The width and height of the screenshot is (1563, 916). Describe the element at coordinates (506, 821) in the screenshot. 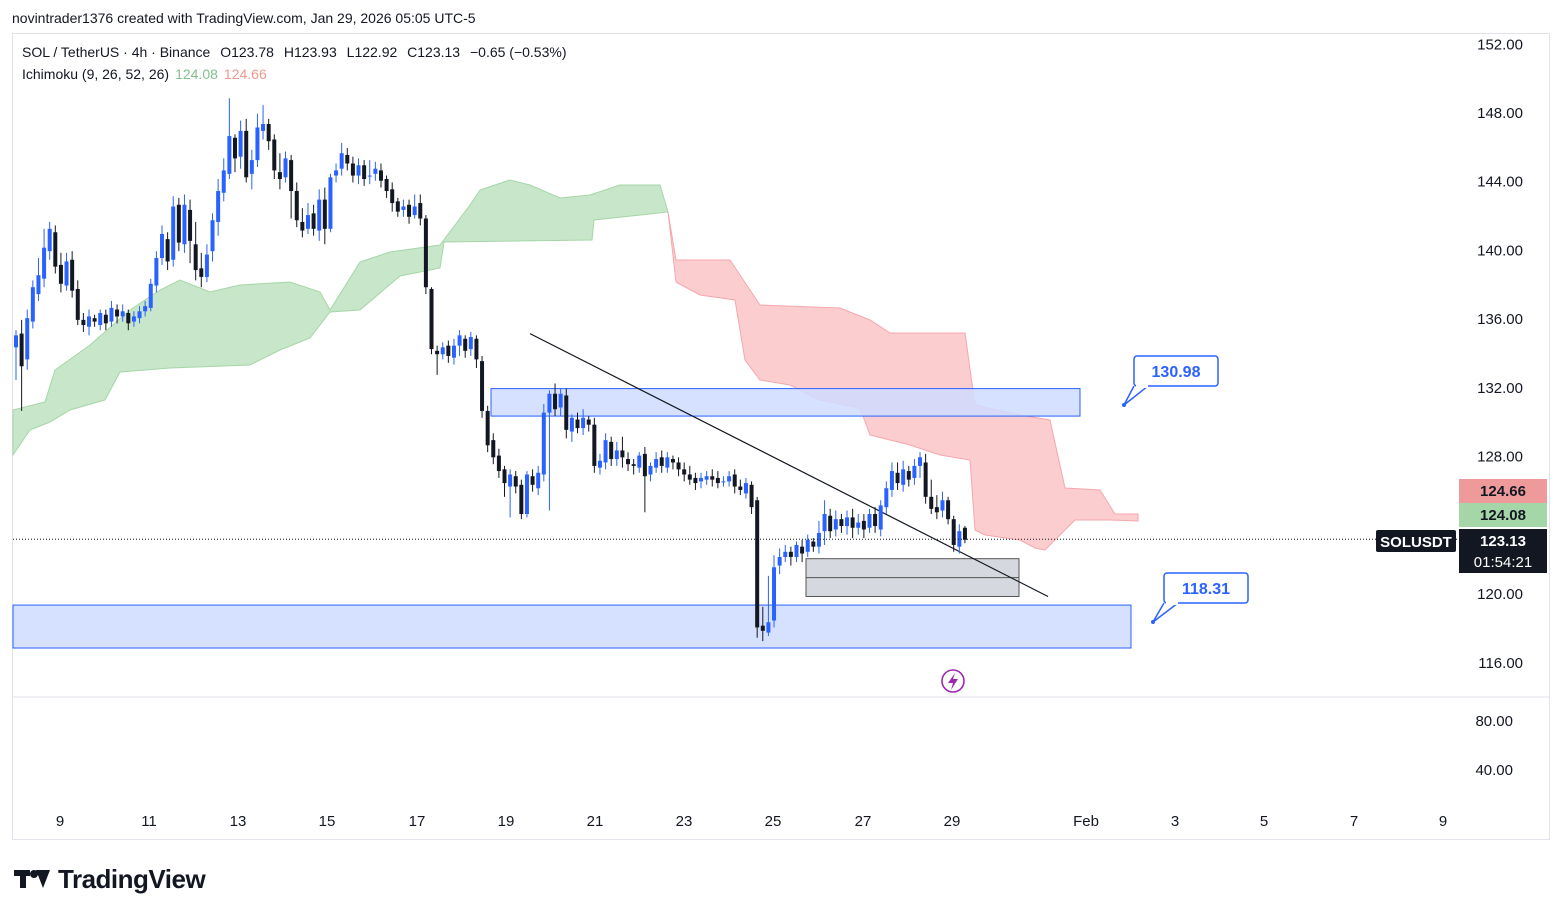

I see `x-tick-label: 19` at that location.